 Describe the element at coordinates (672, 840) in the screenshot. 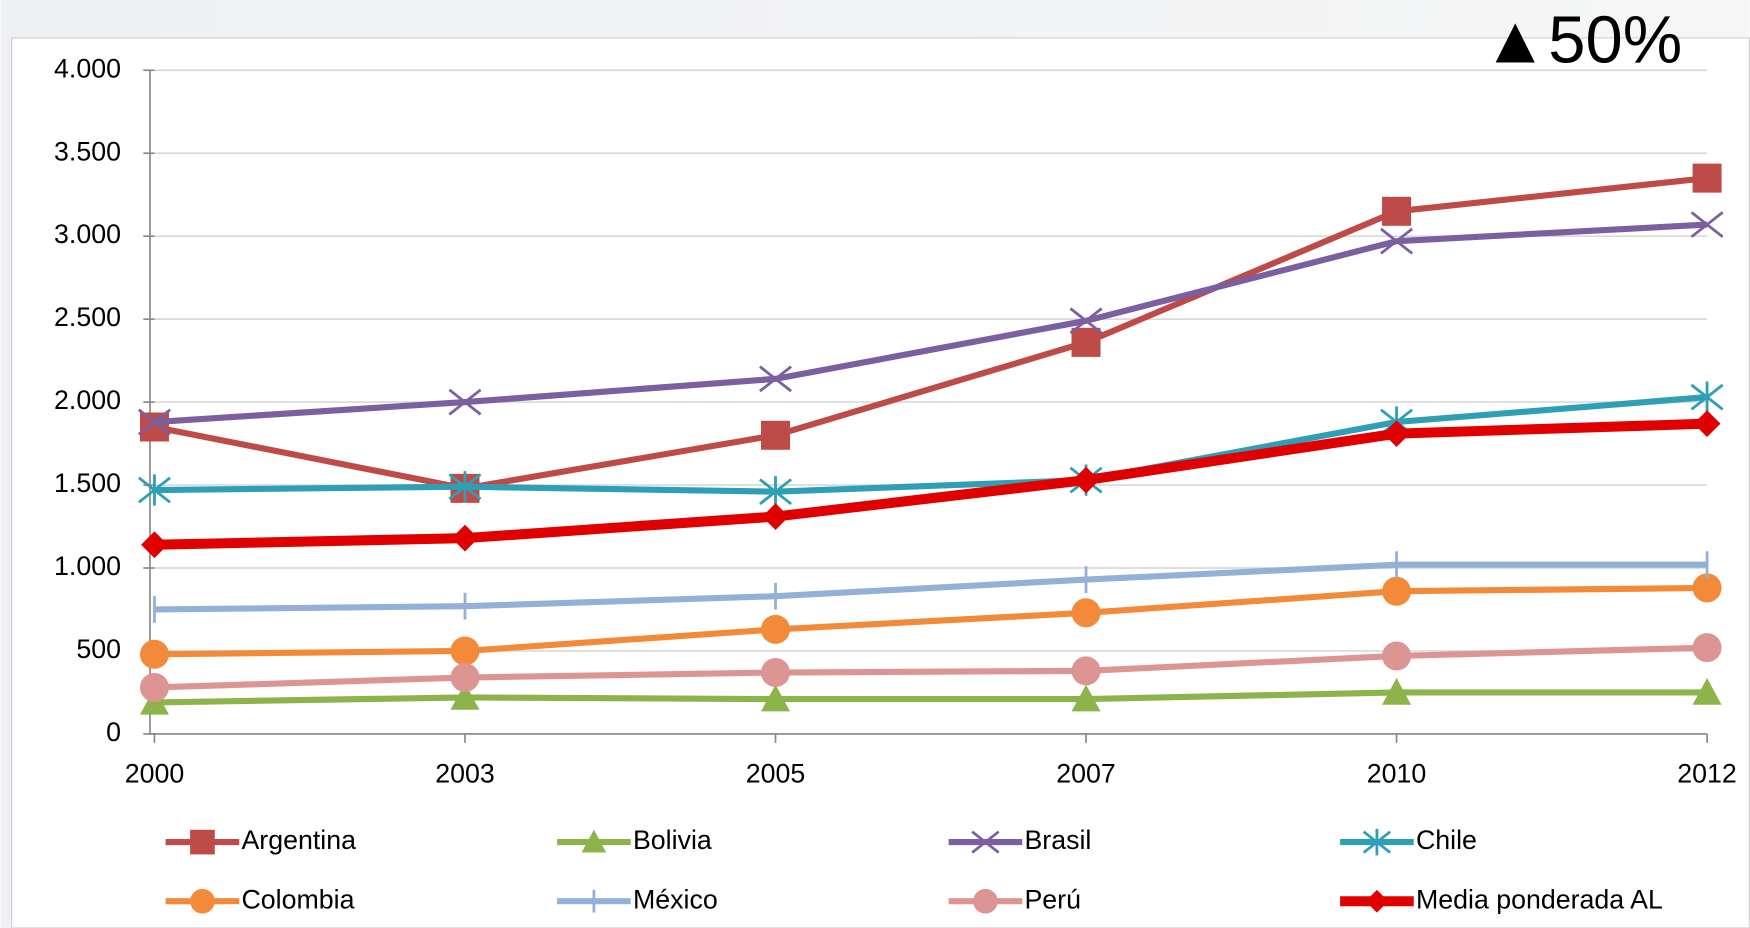

I see `legend-label: Bolivia` at that location.